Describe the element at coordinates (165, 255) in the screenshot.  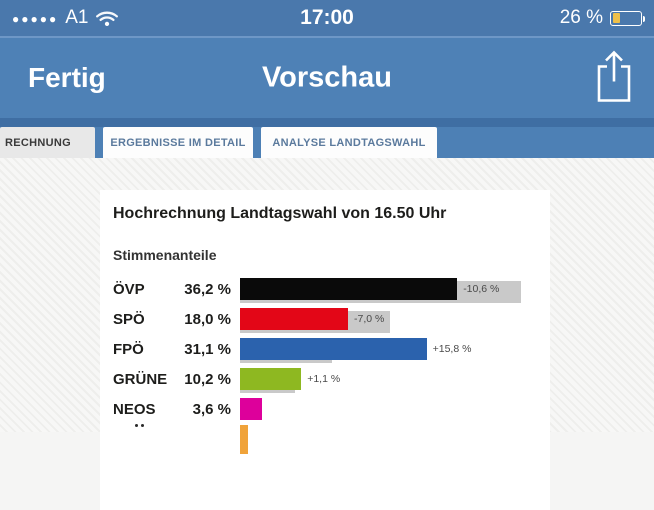
I see `chart-subtitle: Stimmenanteile` at that location.